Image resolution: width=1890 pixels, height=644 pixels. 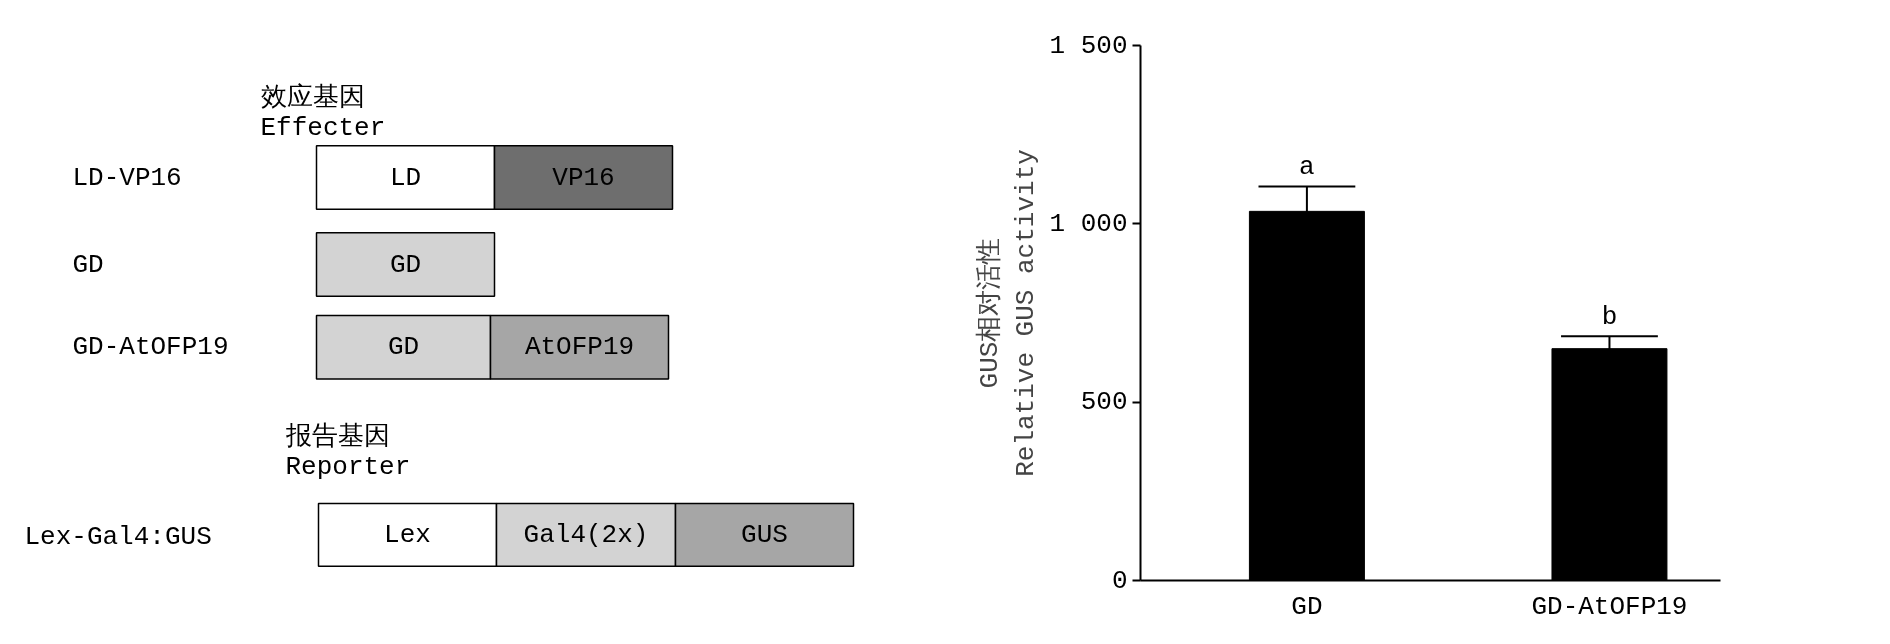 What do you see at coordinates (118, 537) in the screenshot?
I see `text: Lex-Gal4:GUS` at bounding box center [118, 537].